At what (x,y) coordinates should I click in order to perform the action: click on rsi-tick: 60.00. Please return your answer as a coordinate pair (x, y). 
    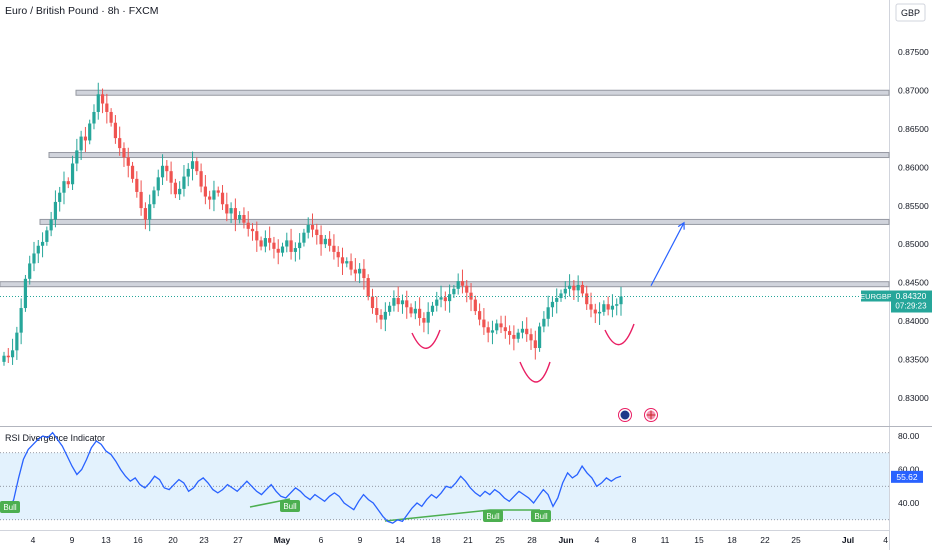
    Looking at the image, I should click on (909, 470).